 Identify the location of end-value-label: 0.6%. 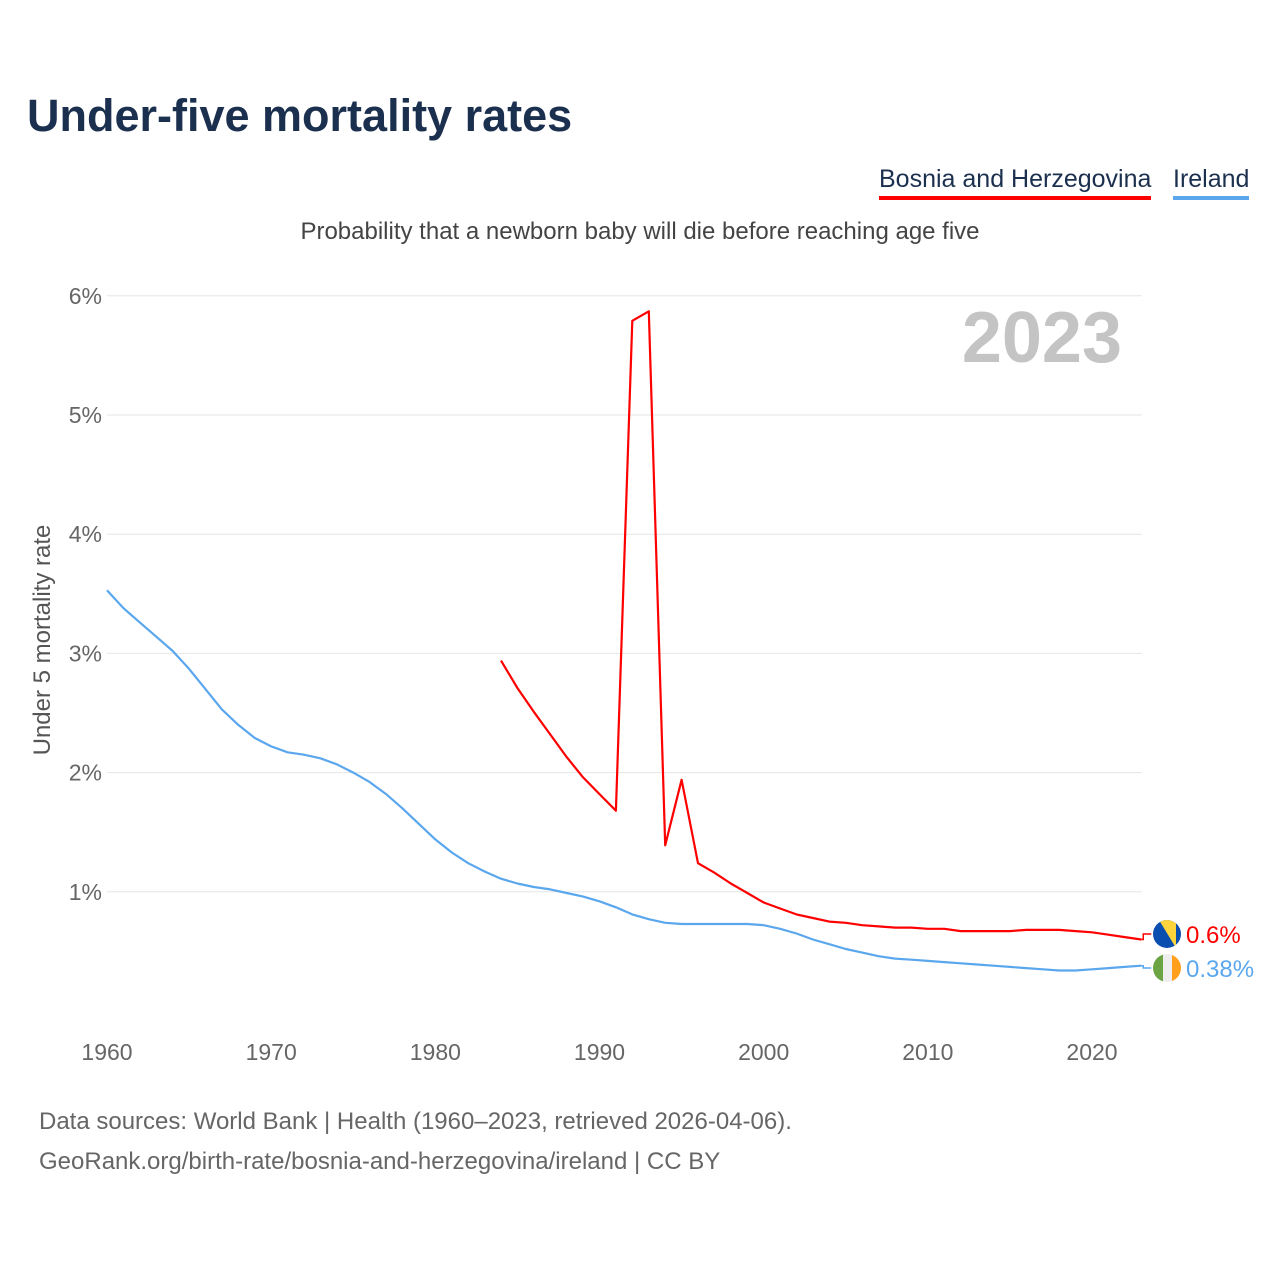
(1213, 935).